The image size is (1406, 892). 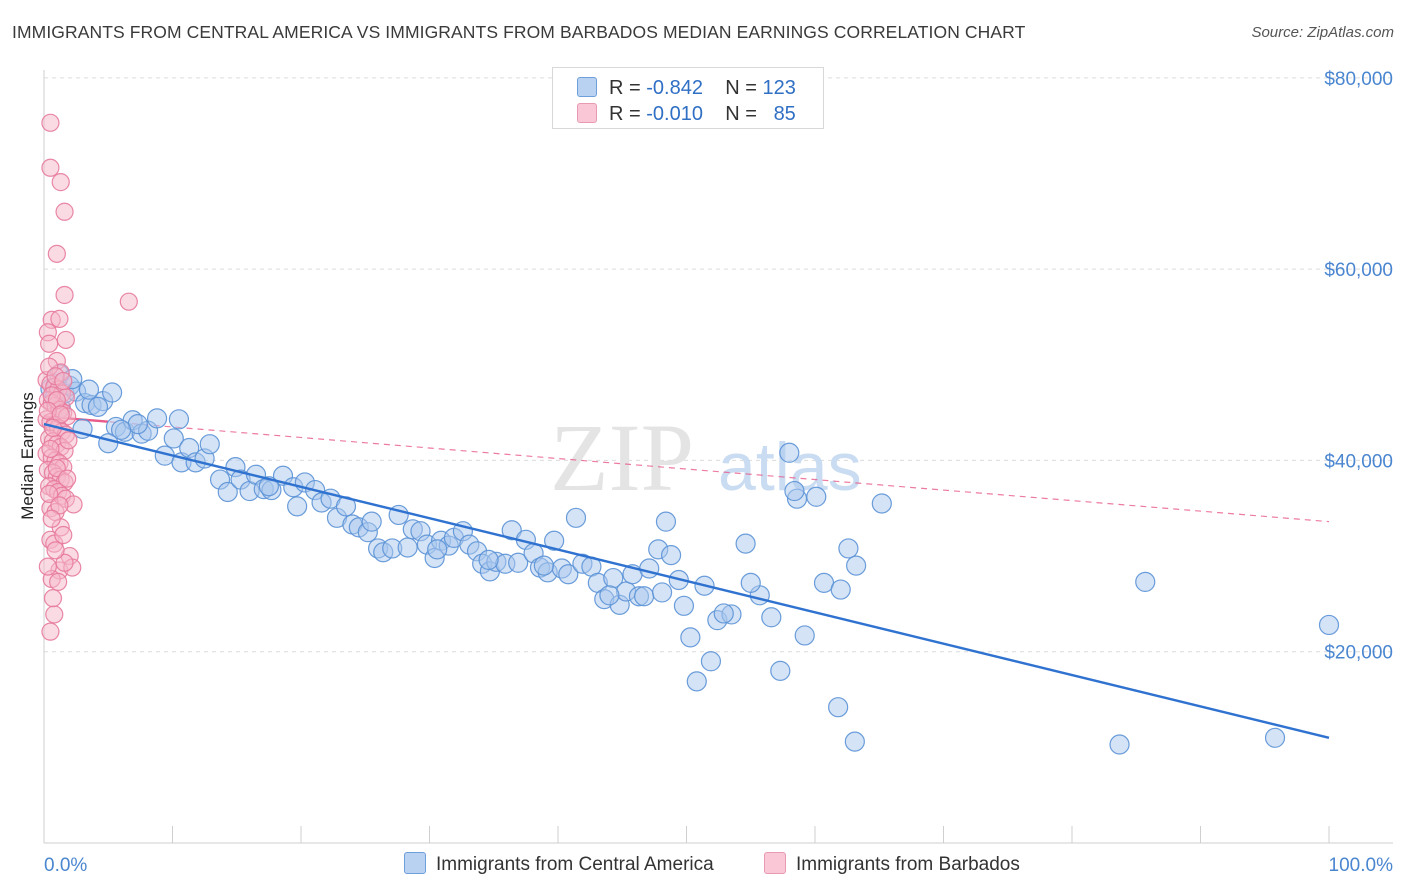 I want to click on x-tick-label-min: 0.0%, so click(x=65, y=865).